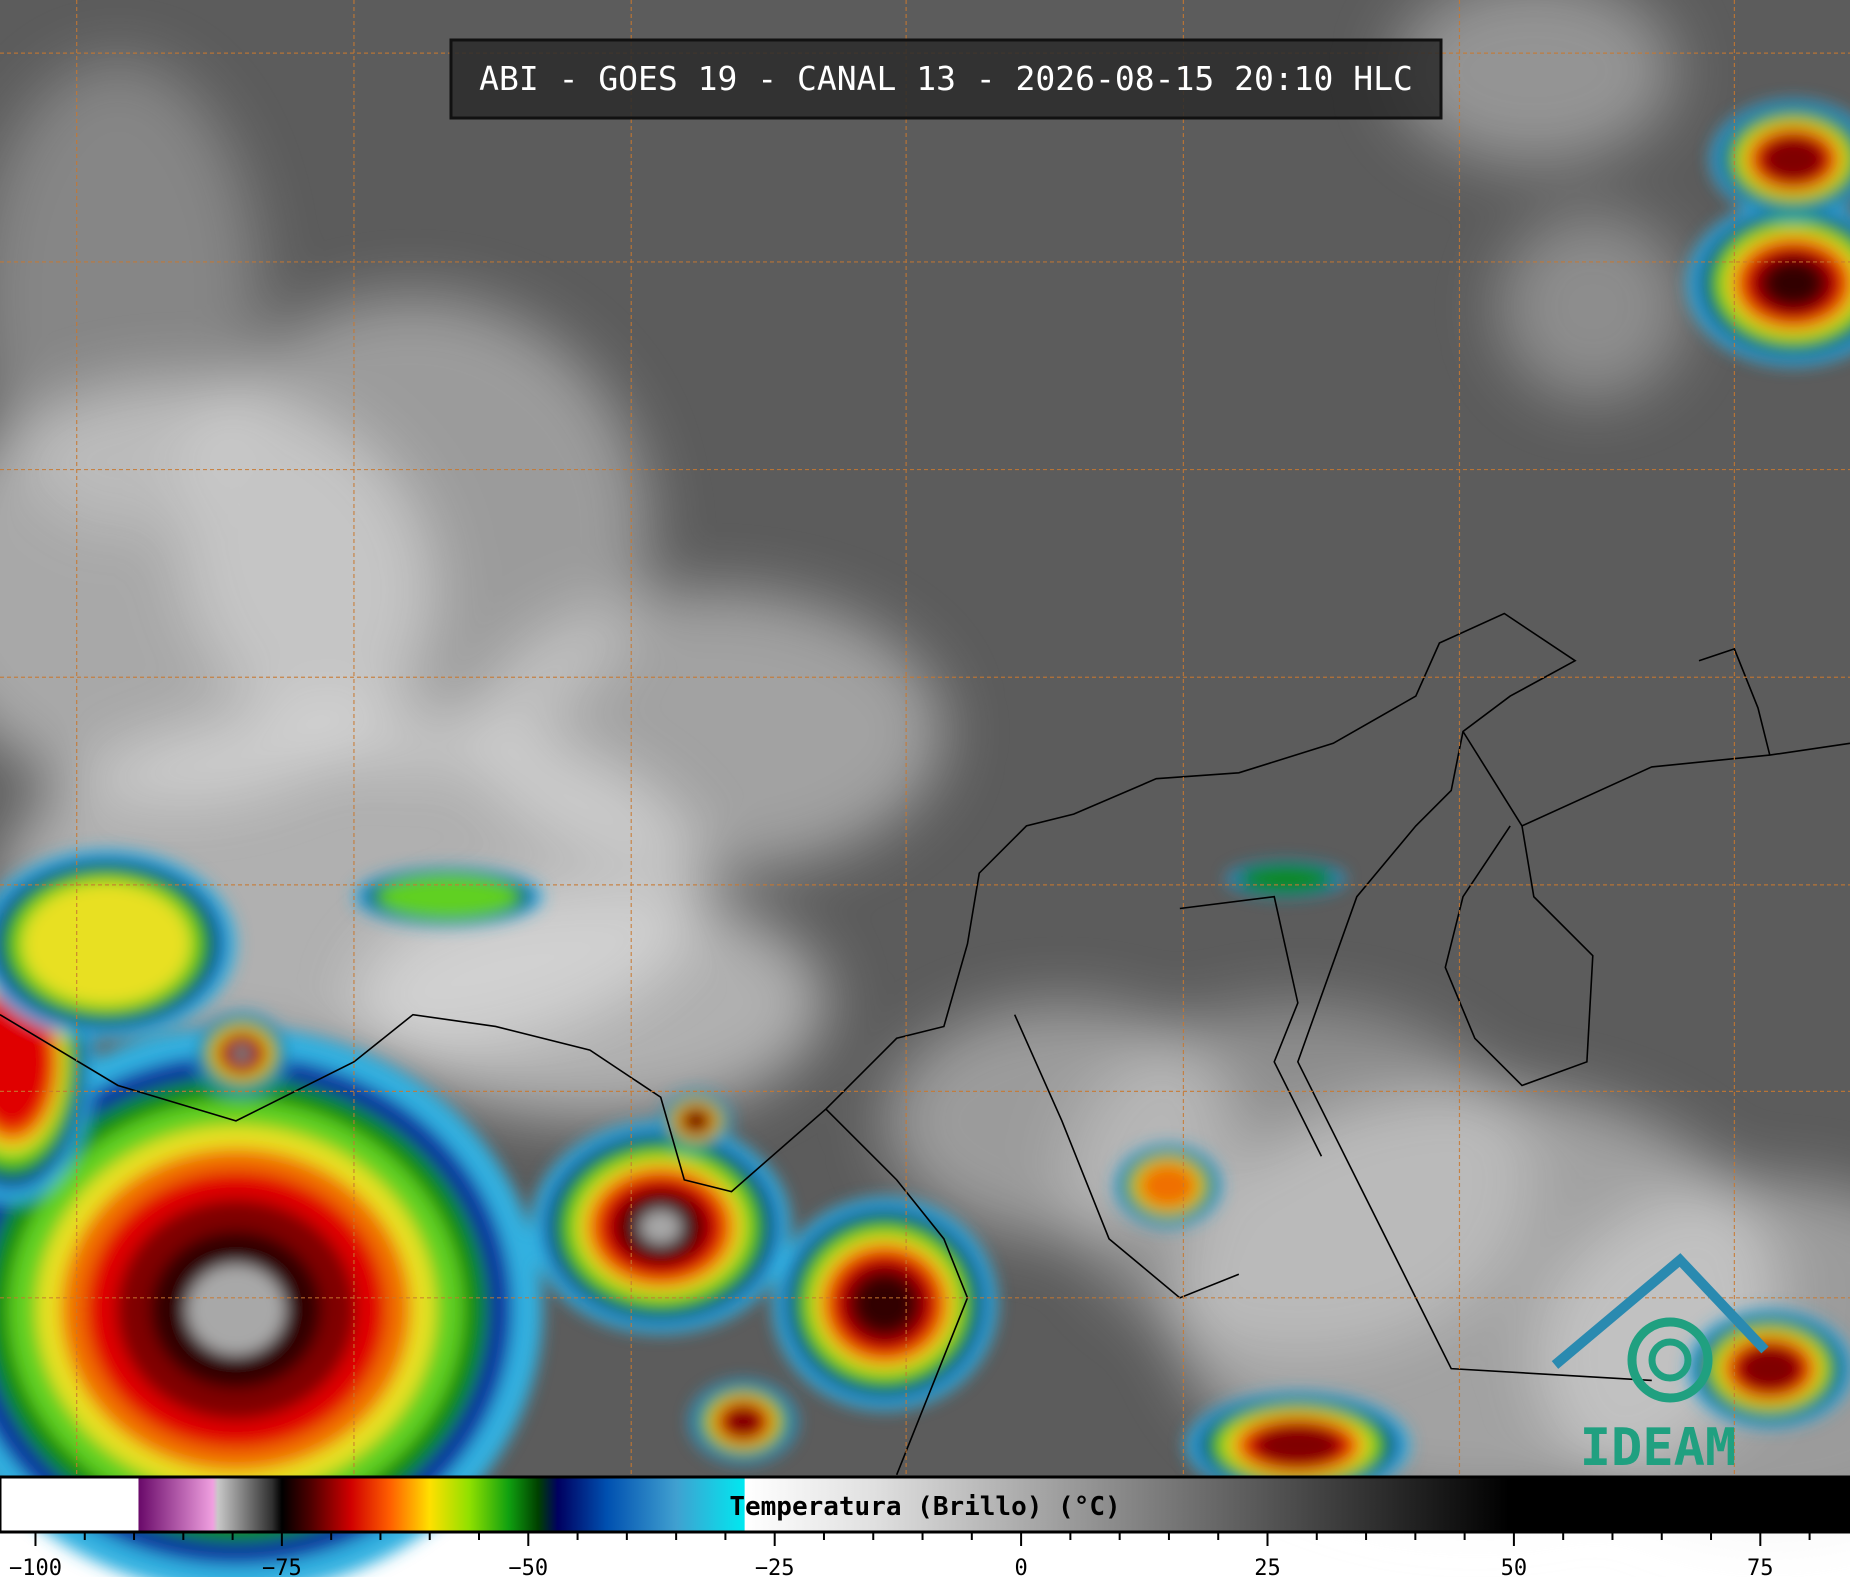  I want to click on colorbar-label: Temperatura (Brillo) (°C), so click(924, 1507).